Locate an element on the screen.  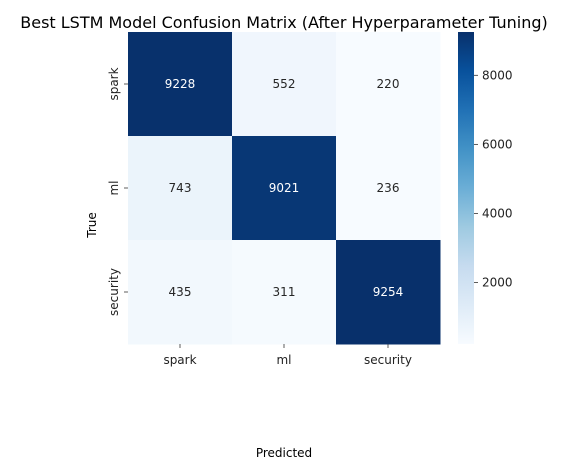
cell-value-label: 743 is located at coordinates (180, 188).